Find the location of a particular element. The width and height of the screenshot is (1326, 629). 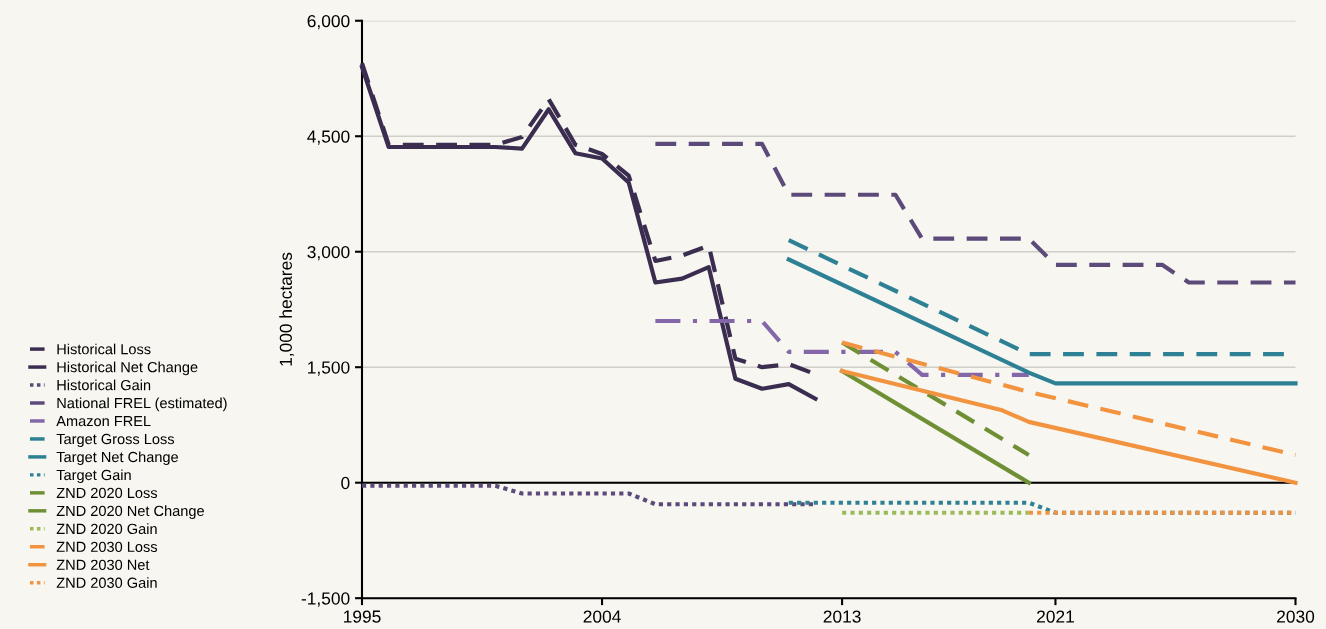

x-tick-label: 2030 is located at coordinates (1296, 616).